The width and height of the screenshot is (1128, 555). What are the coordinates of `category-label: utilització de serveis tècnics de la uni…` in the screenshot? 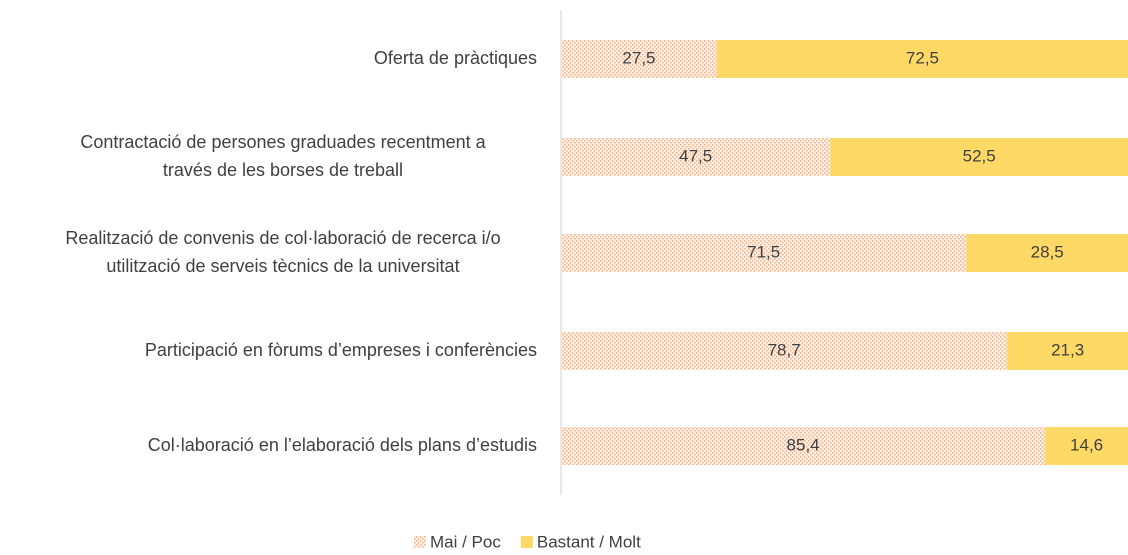 It's located at (282, 266).